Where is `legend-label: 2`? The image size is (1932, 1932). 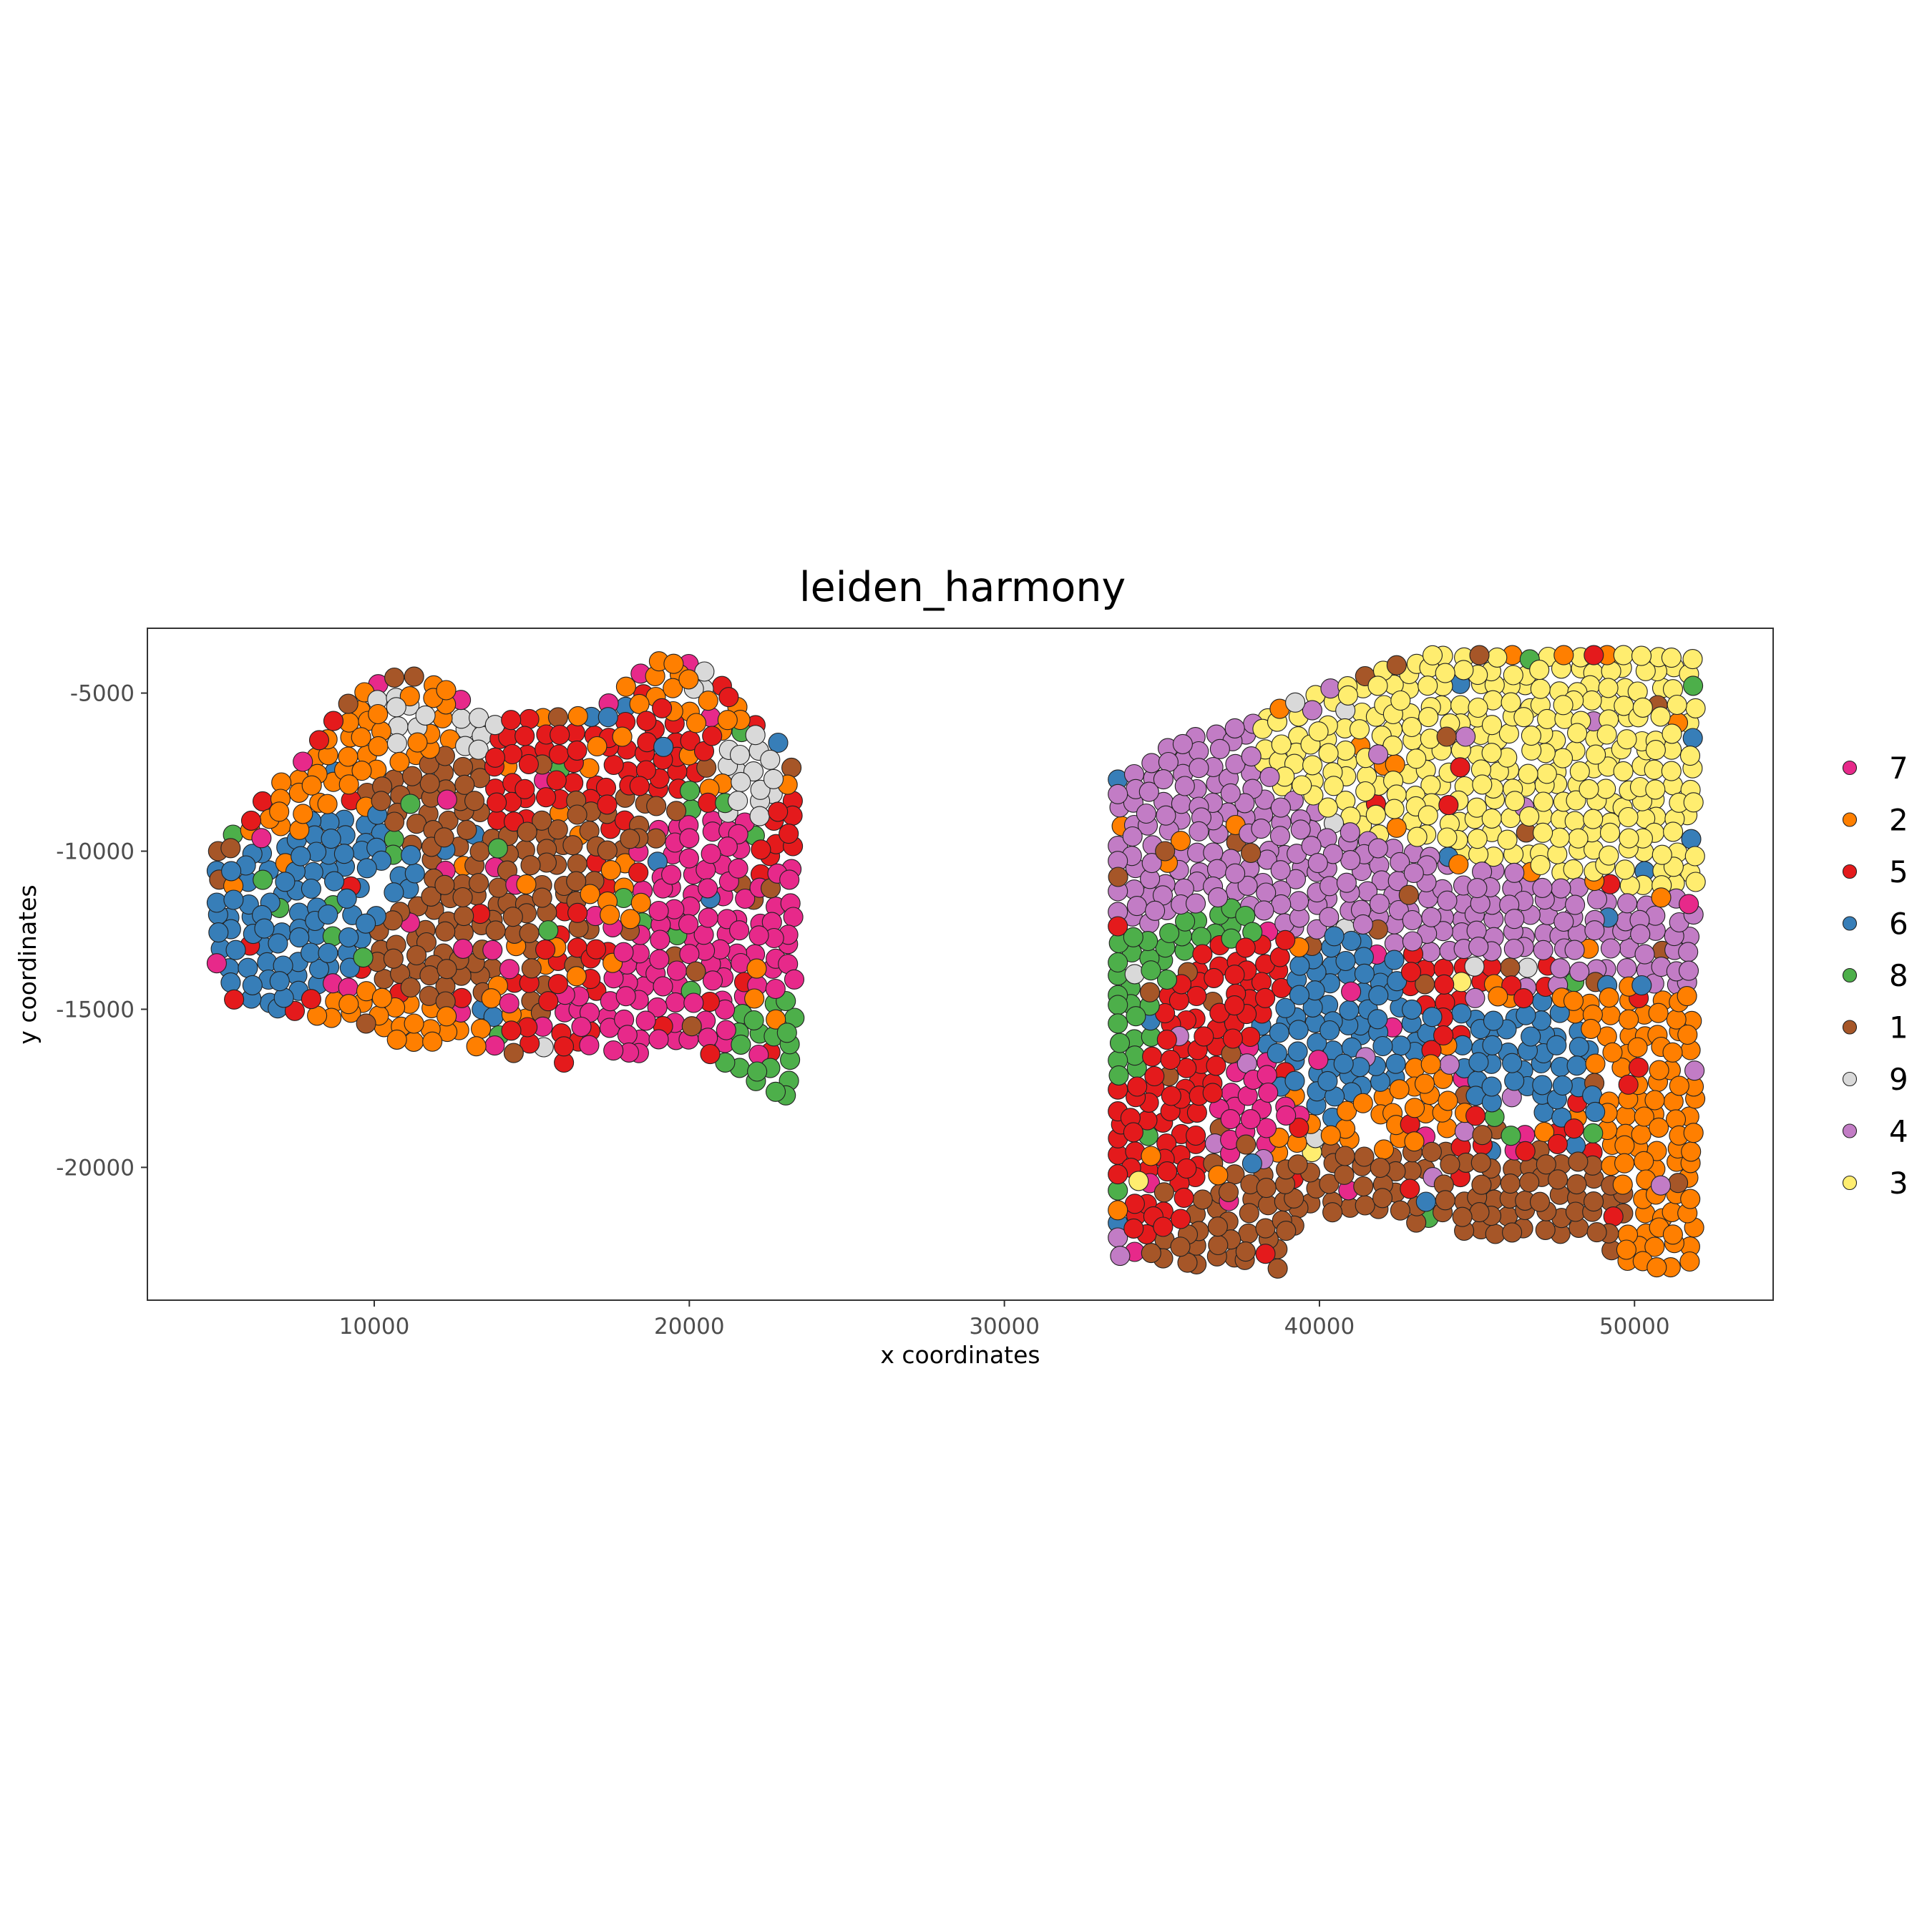 legend-label: 2 is located at coordinates (1898, 820).